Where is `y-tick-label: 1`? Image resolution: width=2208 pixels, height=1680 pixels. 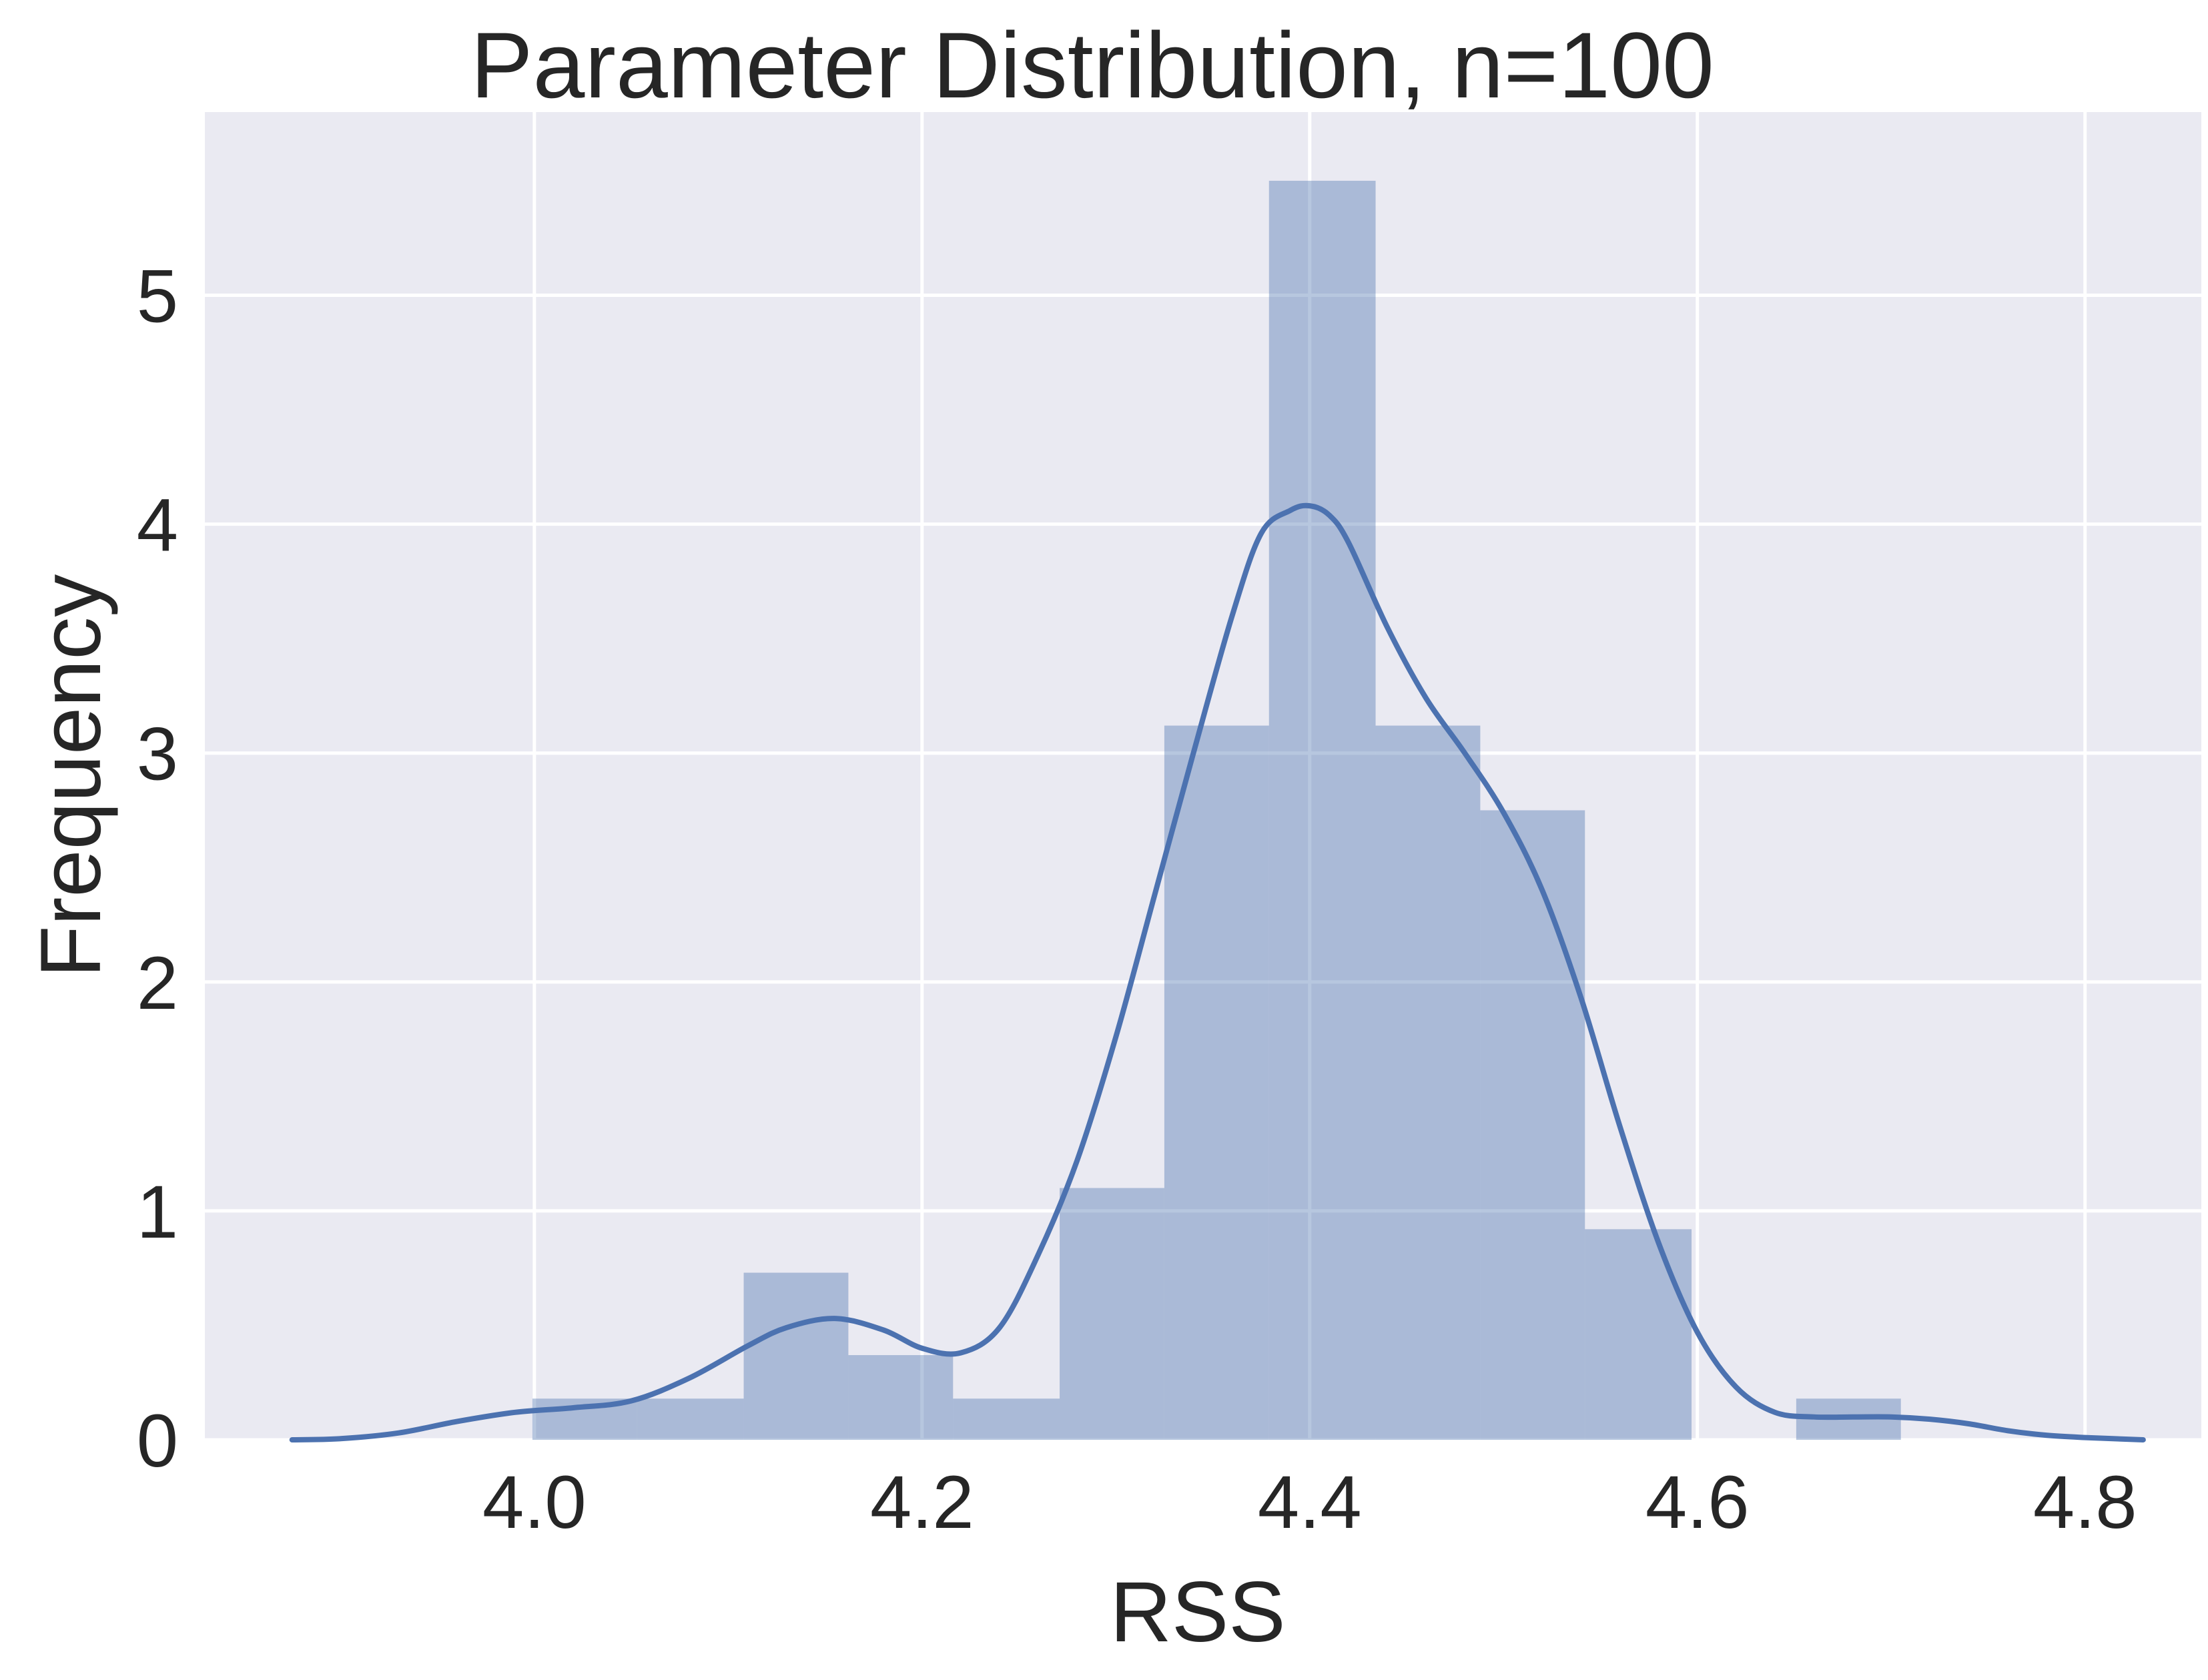 y-tick-label: 1 is located at coordinates (157, 1212).